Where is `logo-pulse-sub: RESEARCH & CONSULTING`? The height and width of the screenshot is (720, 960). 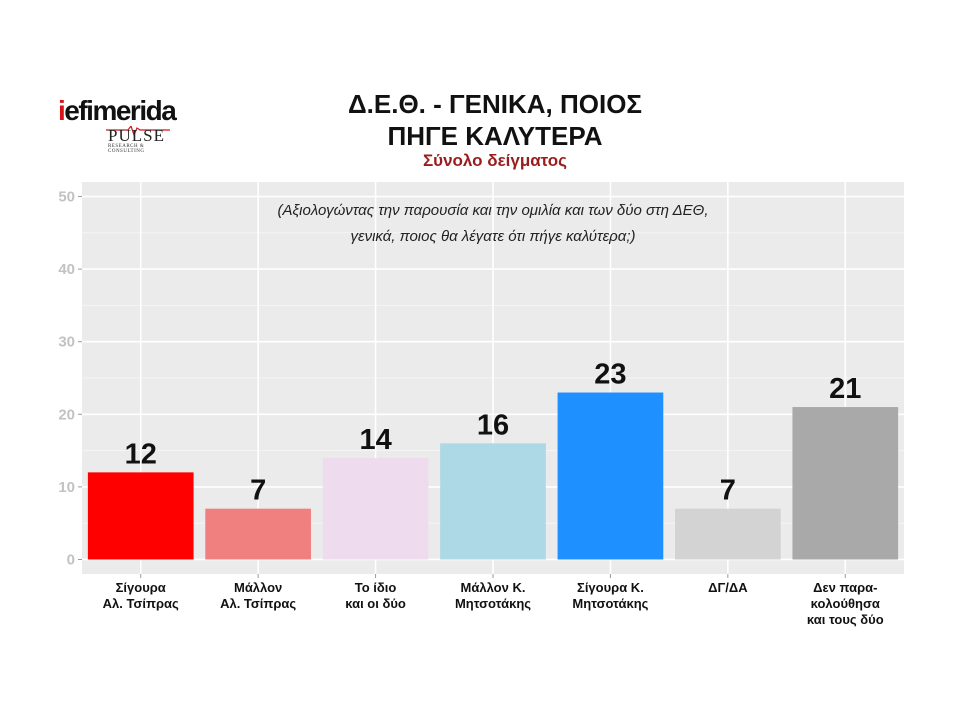 logo-pulse-sub: RESEARCH & CONSULTING is located at coordinates (126, 149).